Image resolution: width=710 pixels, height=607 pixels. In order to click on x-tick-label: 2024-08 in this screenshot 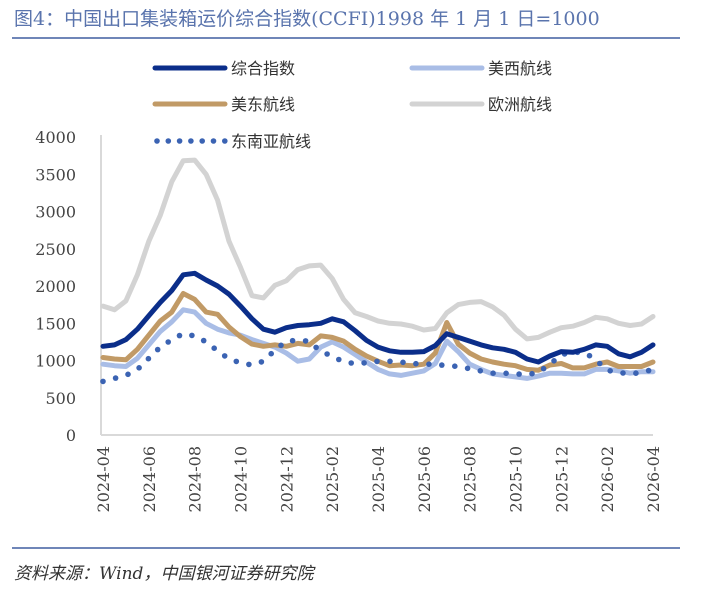, I will do `click(195, 479)`.